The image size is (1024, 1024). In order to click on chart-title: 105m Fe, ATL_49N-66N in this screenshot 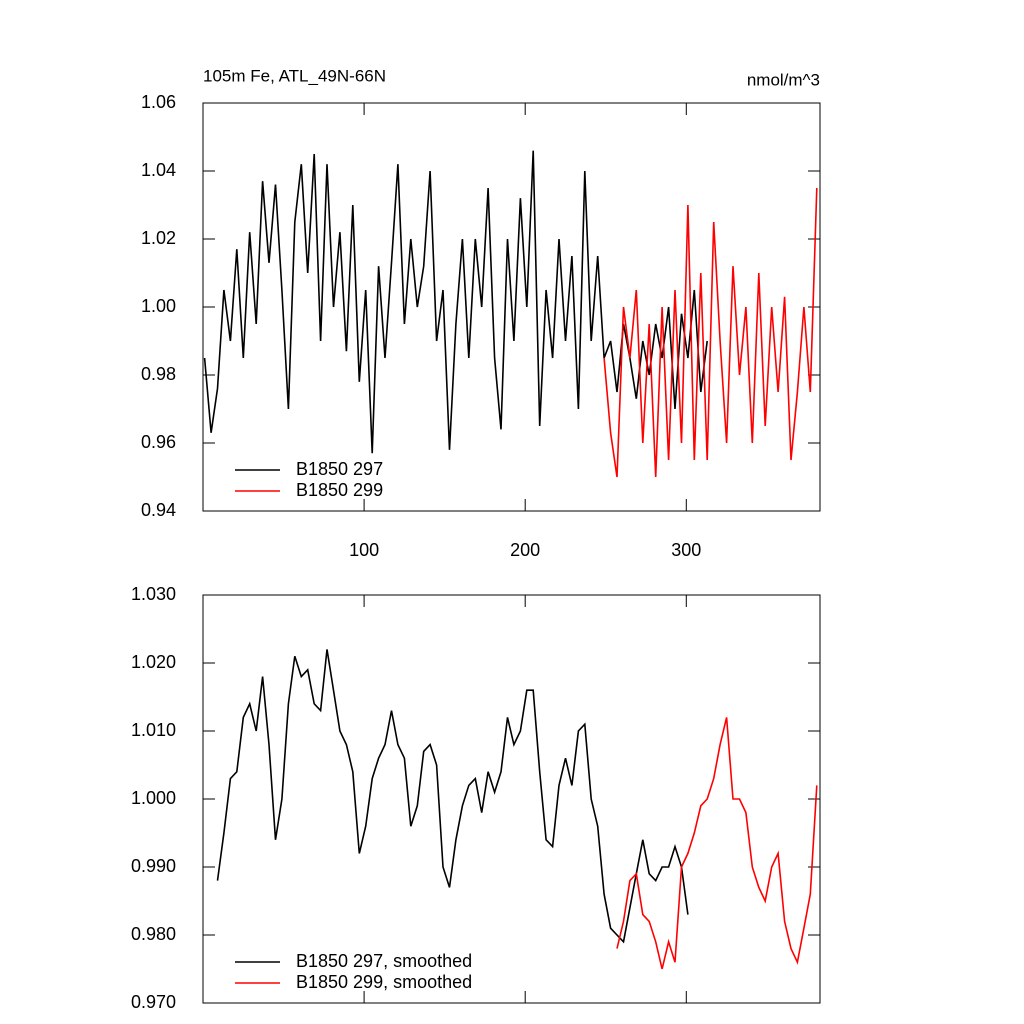, I will do `click(294, 75)`.